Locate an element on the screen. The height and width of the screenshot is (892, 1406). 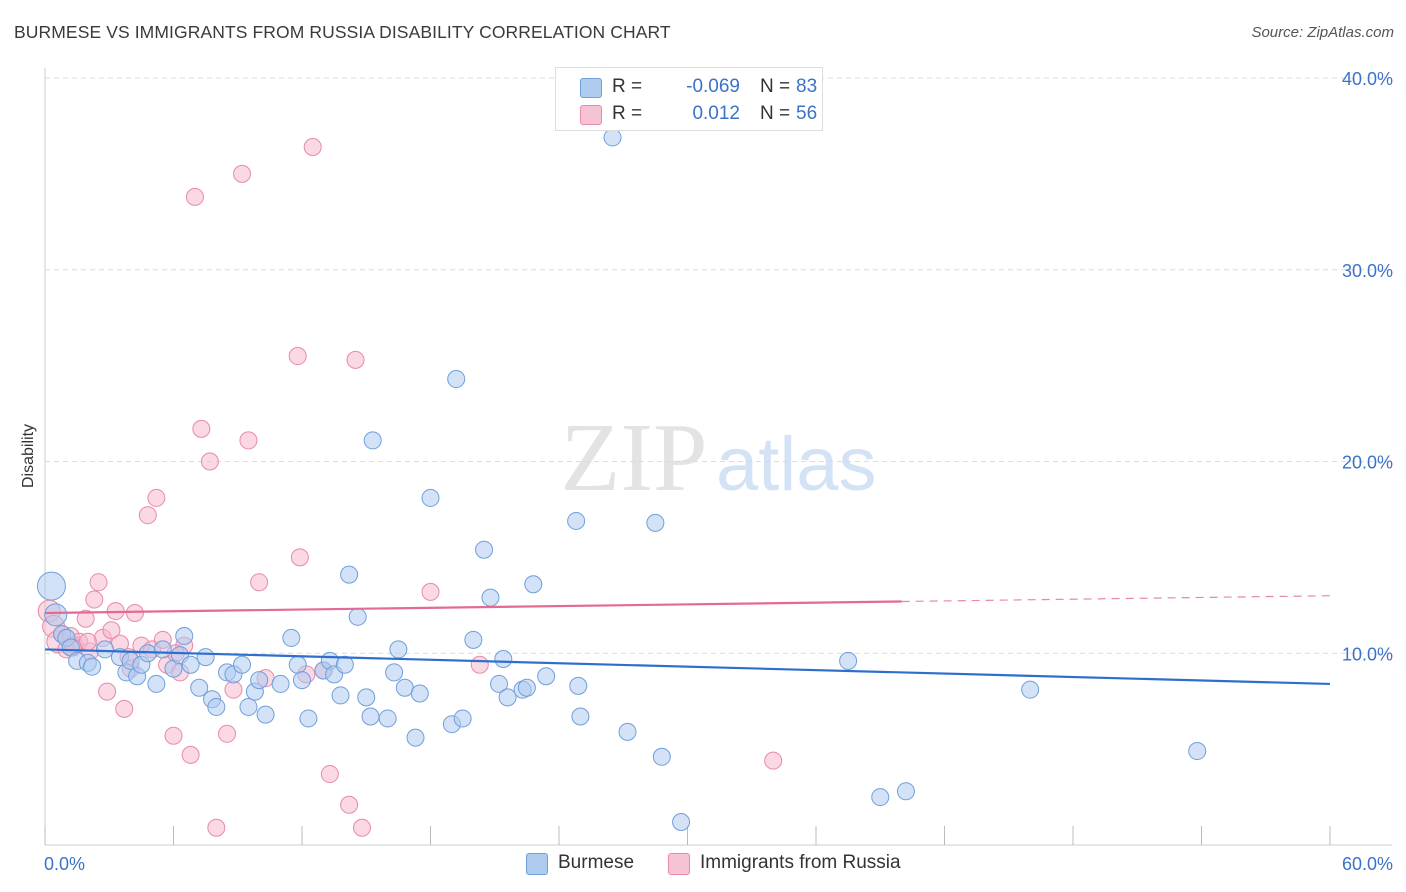
n-label: N = is located at coordinates (775, 86).